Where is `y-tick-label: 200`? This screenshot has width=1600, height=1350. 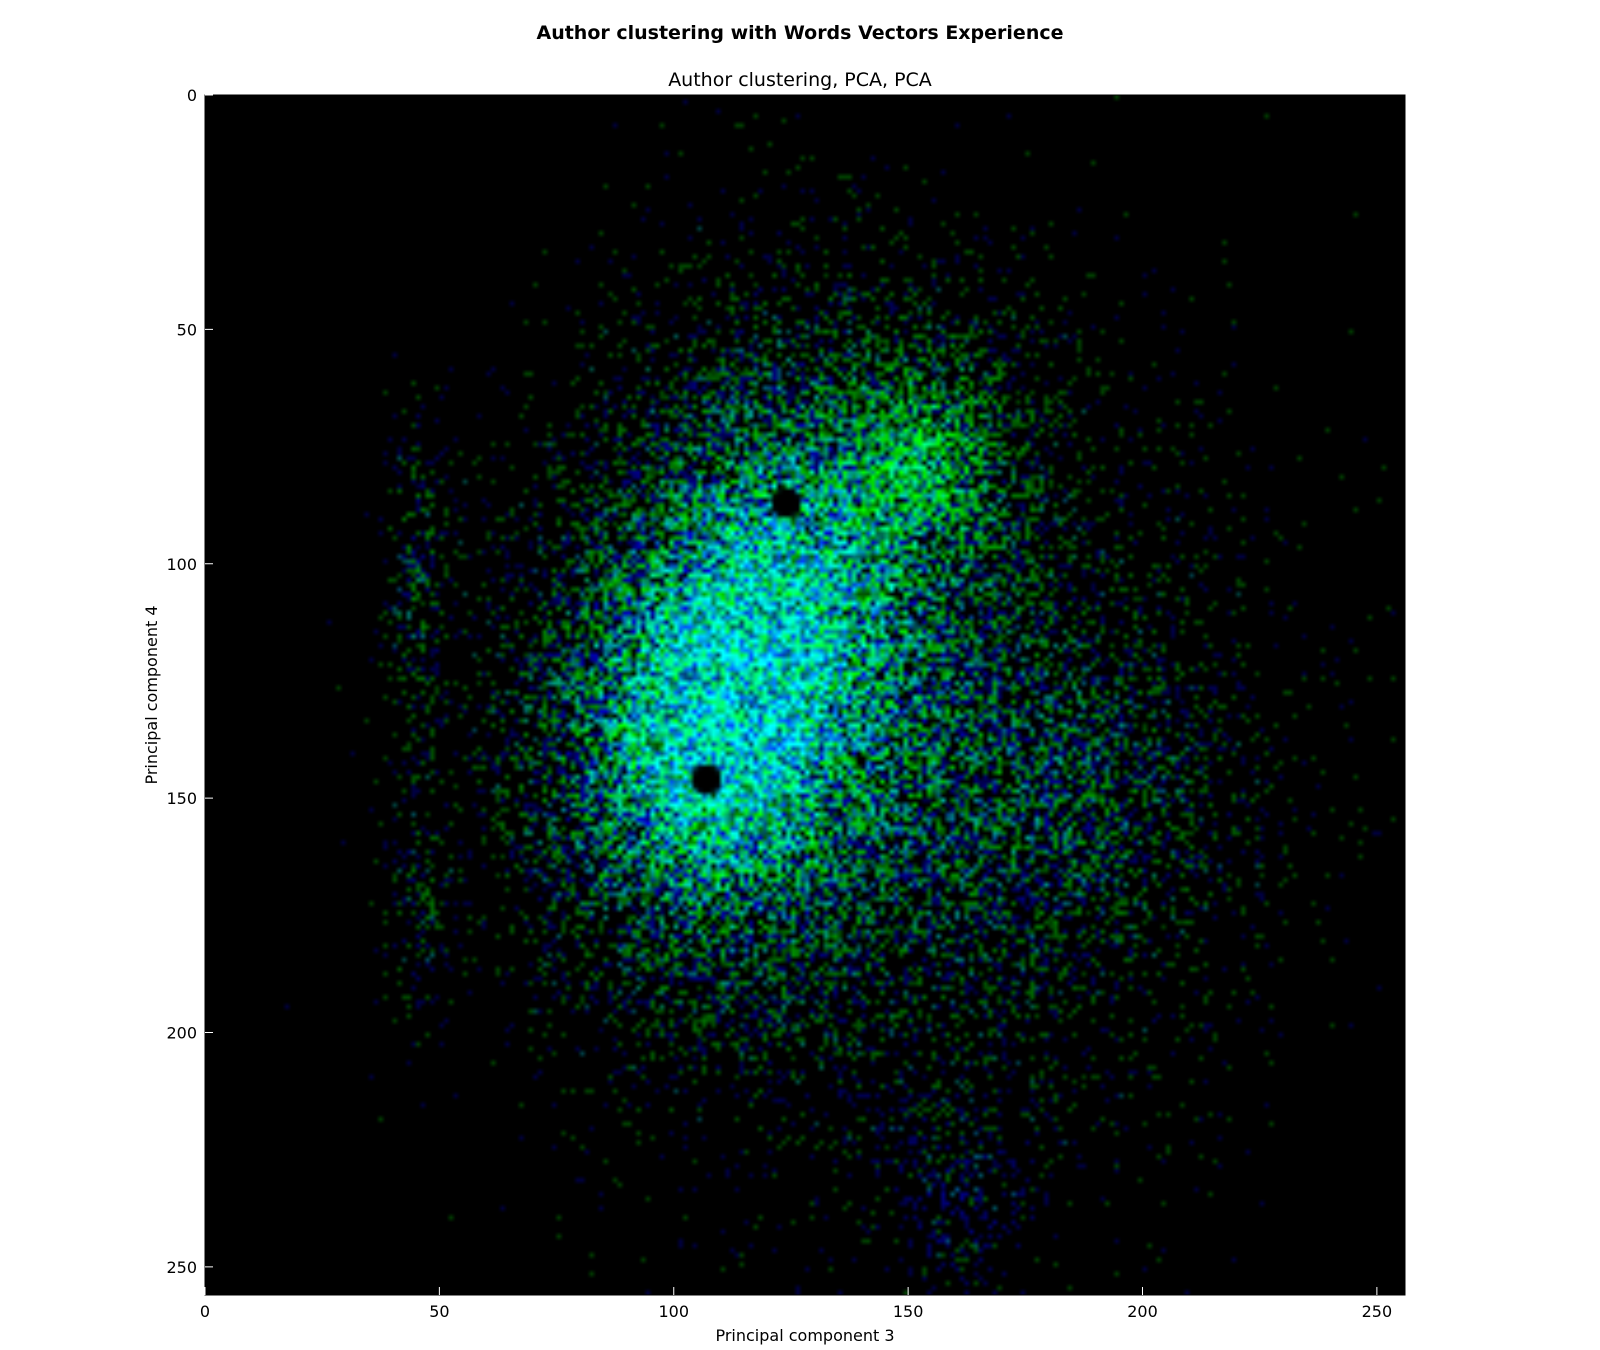
y-tick-label: 200 is located at coordinates (181, 1033).